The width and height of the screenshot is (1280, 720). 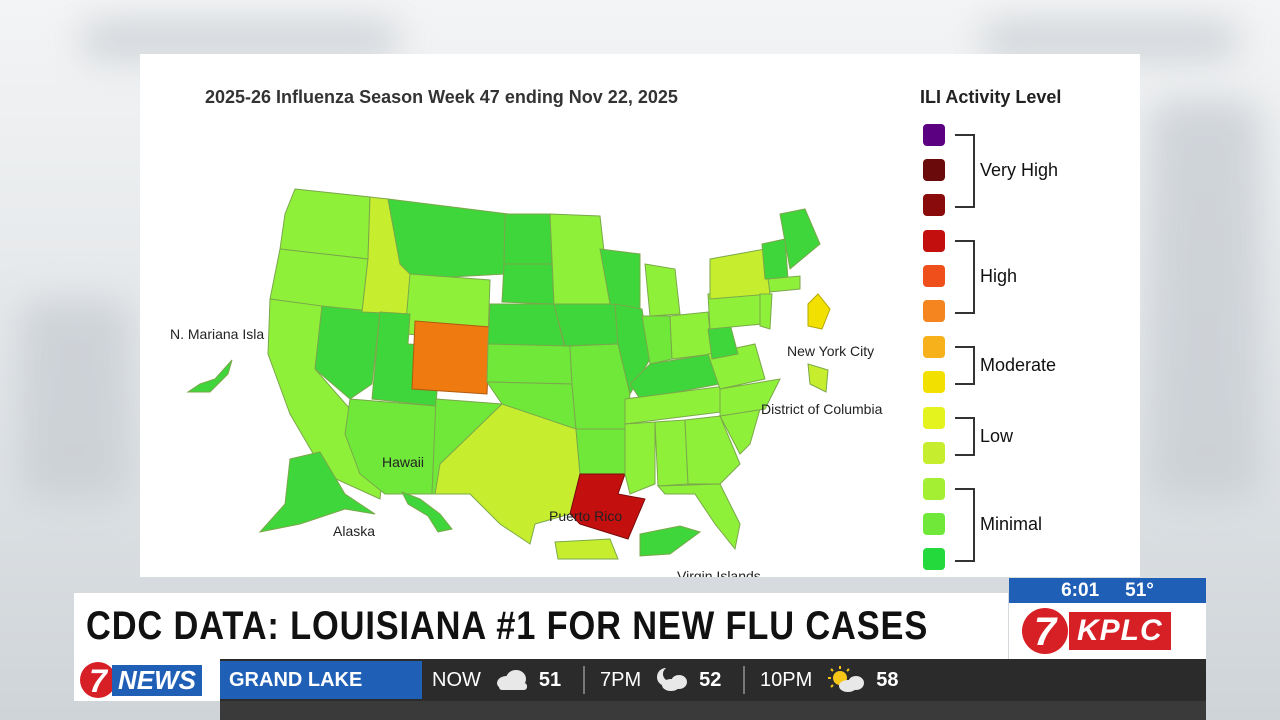 I want to click on sun-cloud-icon, so click(x=846, y=679).